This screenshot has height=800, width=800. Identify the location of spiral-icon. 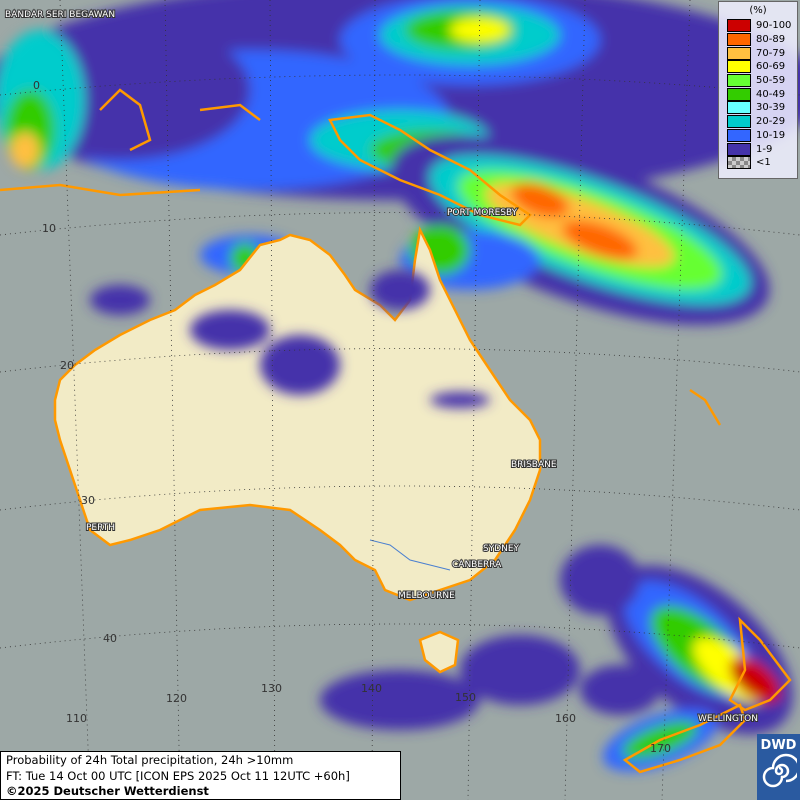
(781, 770).